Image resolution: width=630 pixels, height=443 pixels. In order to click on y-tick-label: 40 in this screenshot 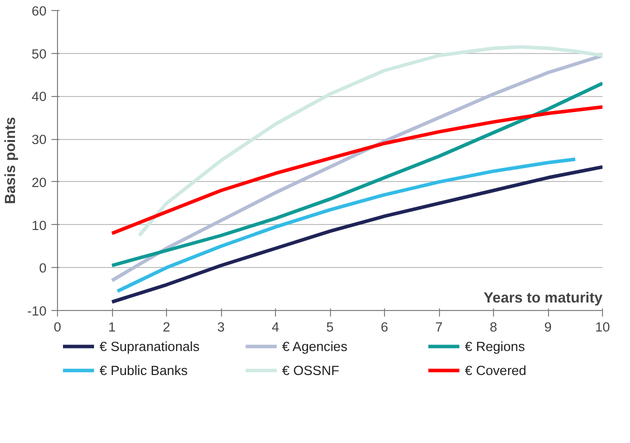, I will do `click(39, 96)`.